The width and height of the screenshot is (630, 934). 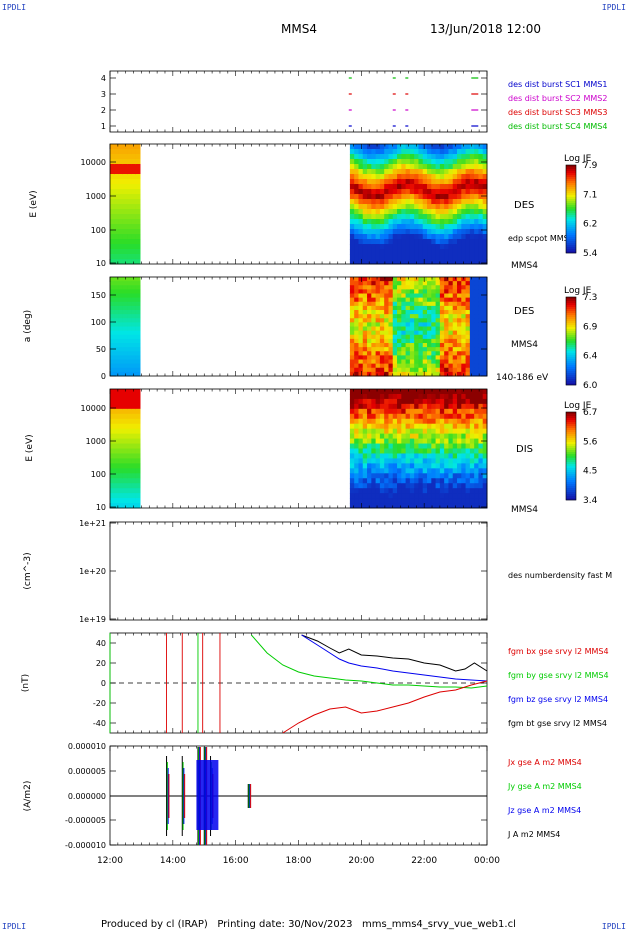 I want to click on des-pitch-colorbar-cell, so click(x=571, y=376).